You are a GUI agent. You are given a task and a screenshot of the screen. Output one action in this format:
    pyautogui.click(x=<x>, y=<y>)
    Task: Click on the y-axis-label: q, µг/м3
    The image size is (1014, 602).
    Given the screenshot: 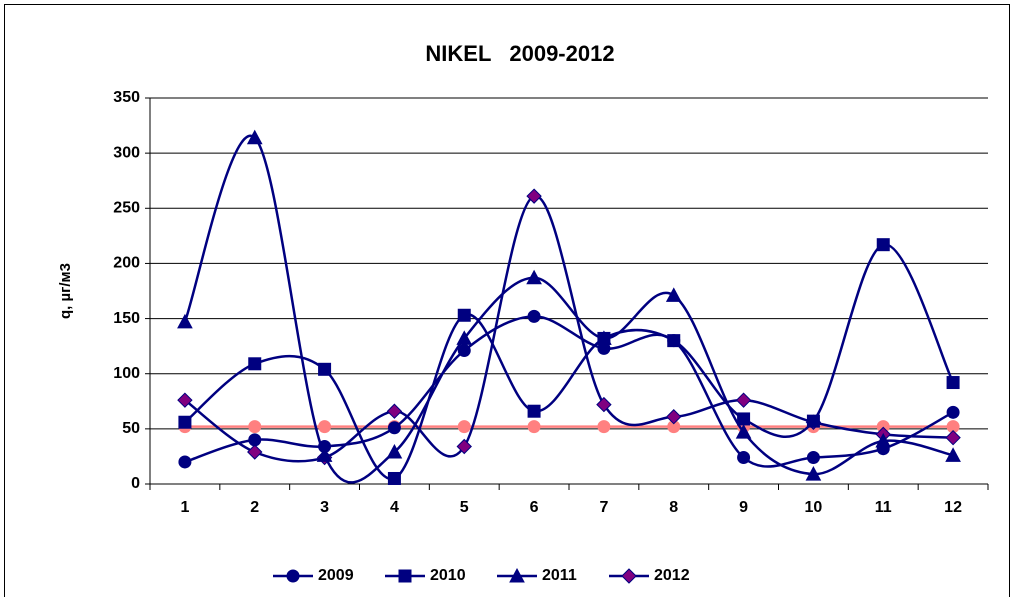 What is the action you would take?
    pyautogui.click(x=65, y=291)
    